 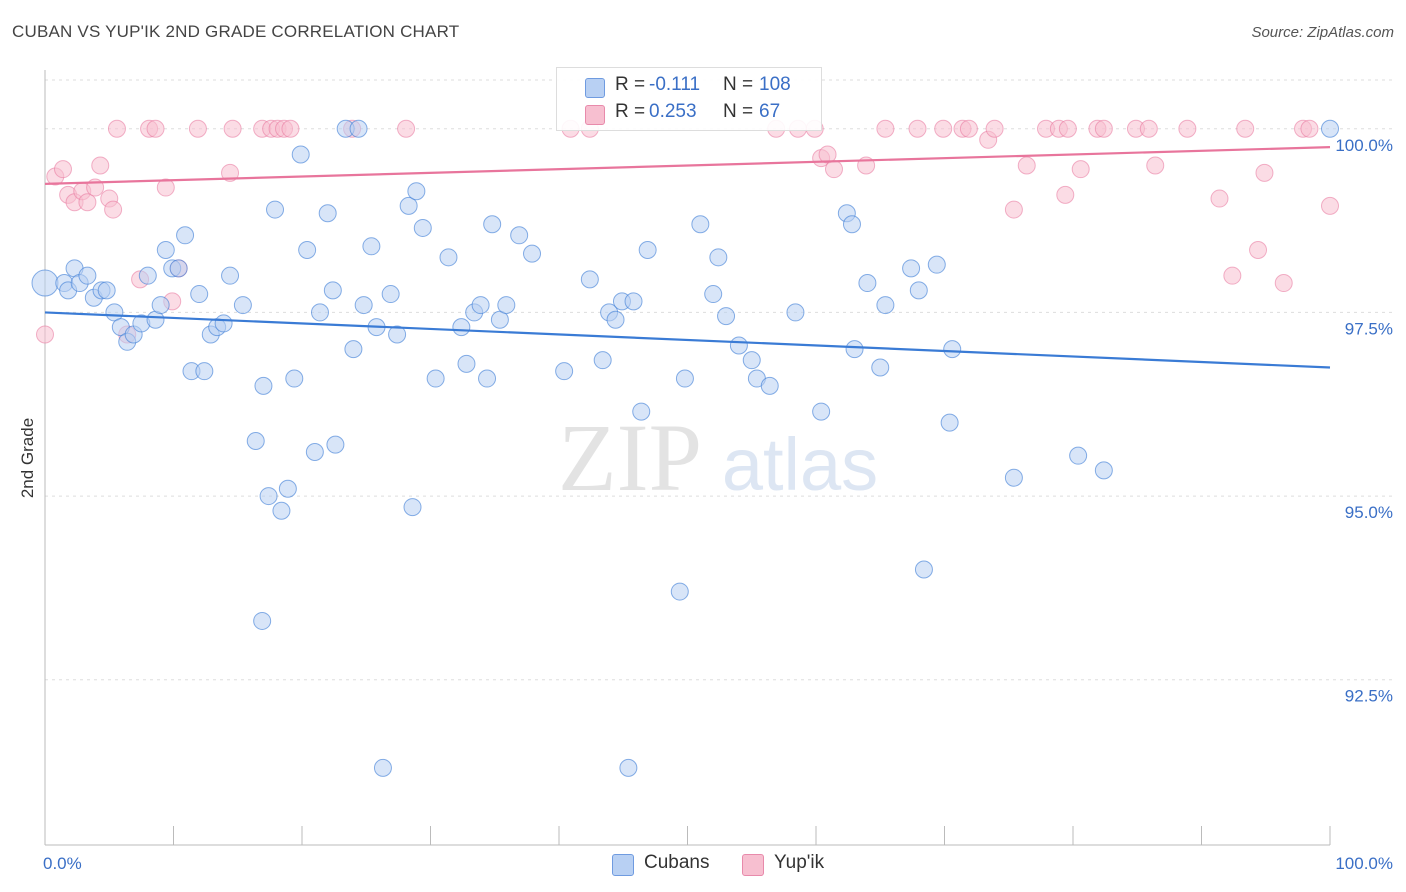 What do you see at coordinates (630, 457) in the screenshot?
I see `watermark-zip: ZIP` at bounding box center [630, 457].